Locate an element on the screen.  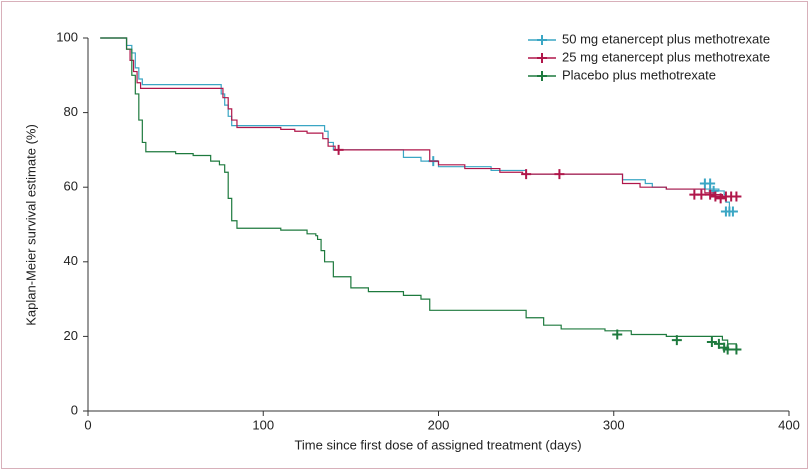
x-tick-label: 400 is located at coordinates (789, 424).